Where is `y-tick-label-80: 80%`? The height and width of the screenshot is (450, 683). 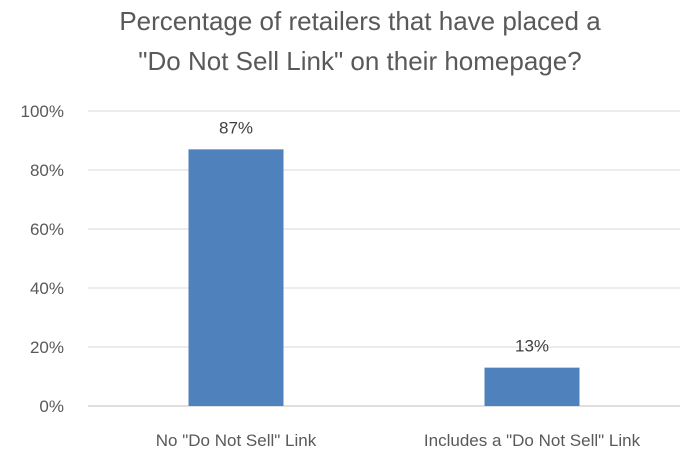
y-tick-label-80: 80% is located at coordinates (47, 170).